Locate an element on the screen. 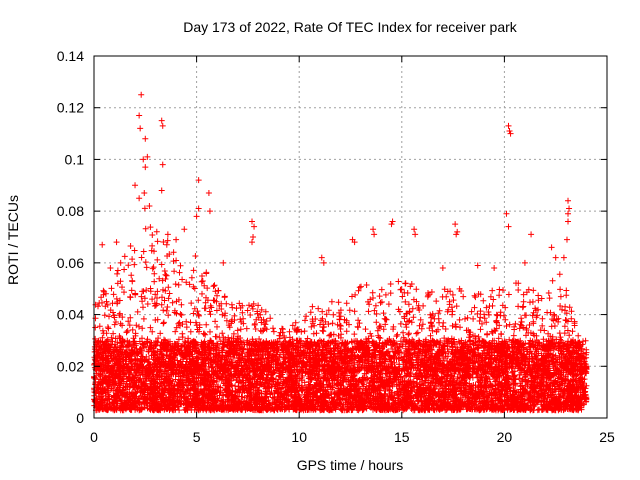 This screenshot has height=480, width=640. y-tick-label: 0.14 is located at coordinates (70, 56).